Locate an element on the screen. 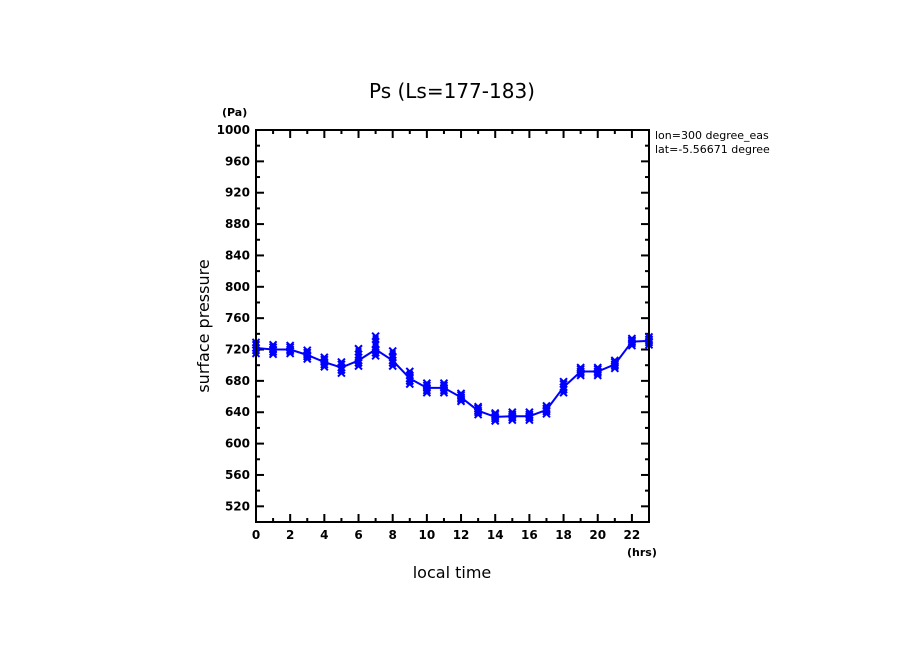 This screenshot has height=654, width=904. x-tick-label: 6 is located at coordinates (358, 535).